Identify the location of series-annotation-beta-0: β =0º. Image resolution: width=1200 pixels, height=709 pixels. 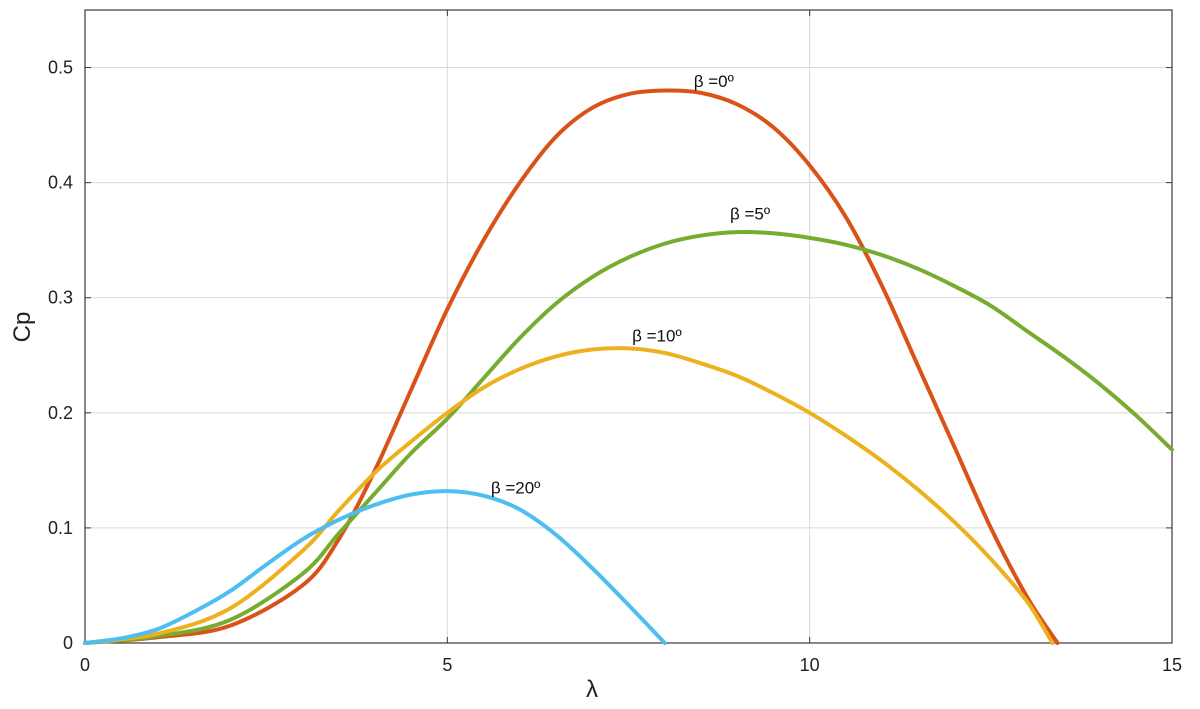
(714, 81).